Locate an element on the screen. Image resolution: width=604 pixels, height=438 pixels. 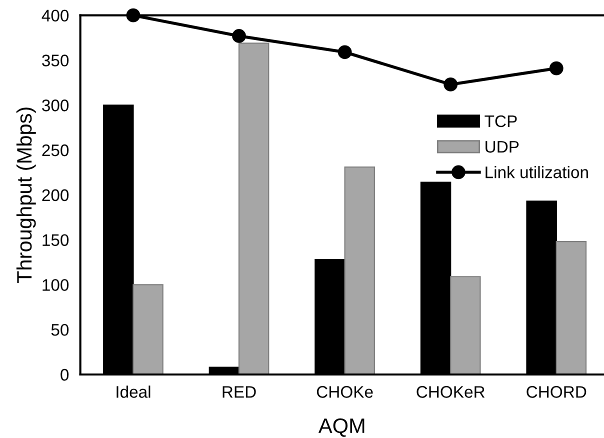
y-tick-label: 50 is located at coordinates (60, 330).